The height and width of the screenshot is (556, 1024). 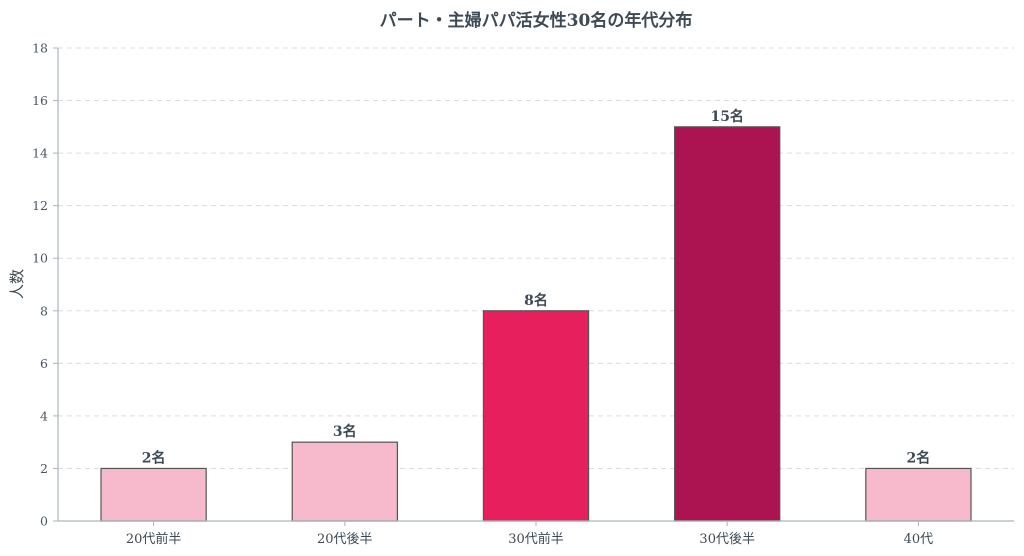 What do you see at coordinates (40, 205) in the screenshot?
I see `y-tick-label: 12` at bounding box center [40, 205].